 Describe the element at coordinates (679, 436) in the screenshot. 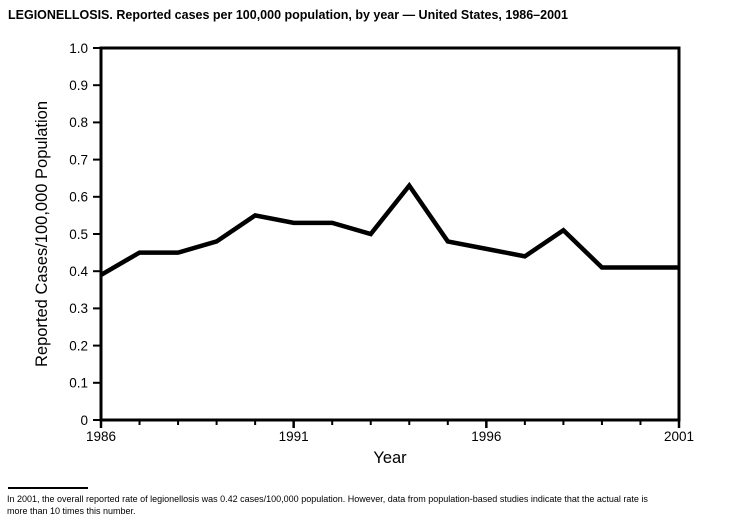

I see `x-tick-label: 2001` at that location.